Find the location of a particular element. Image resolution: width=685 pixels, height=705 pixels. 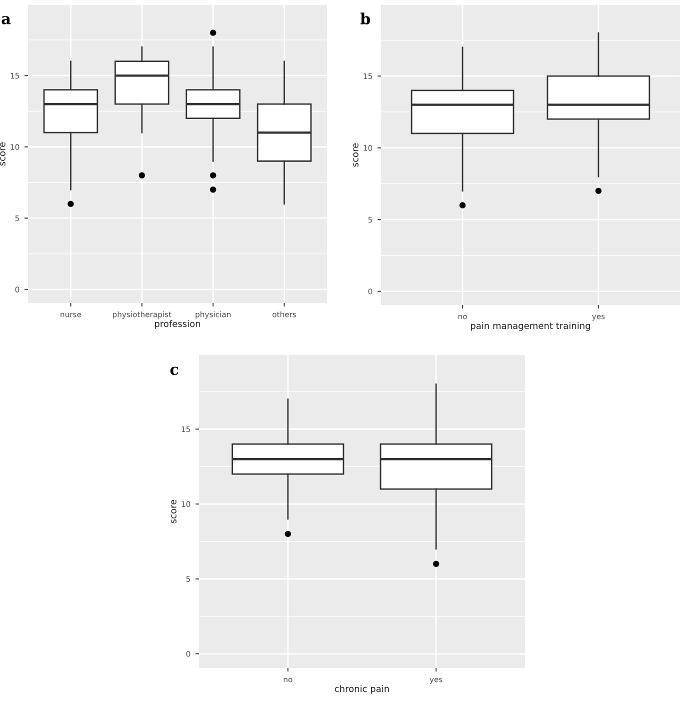

x-axis-title: profession is located at coordinates (177, 324).